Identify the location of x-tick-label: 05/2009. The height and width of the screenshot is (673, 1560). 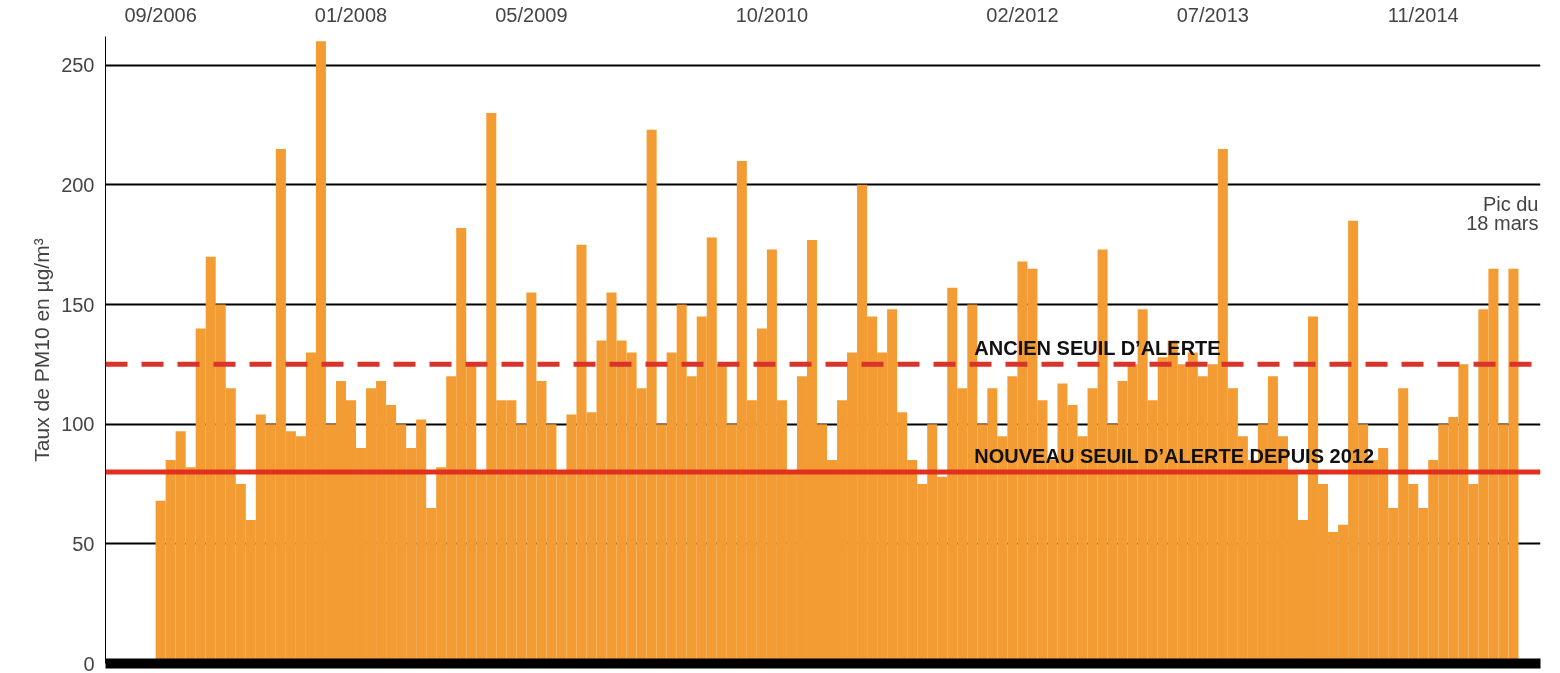
(531, 14).